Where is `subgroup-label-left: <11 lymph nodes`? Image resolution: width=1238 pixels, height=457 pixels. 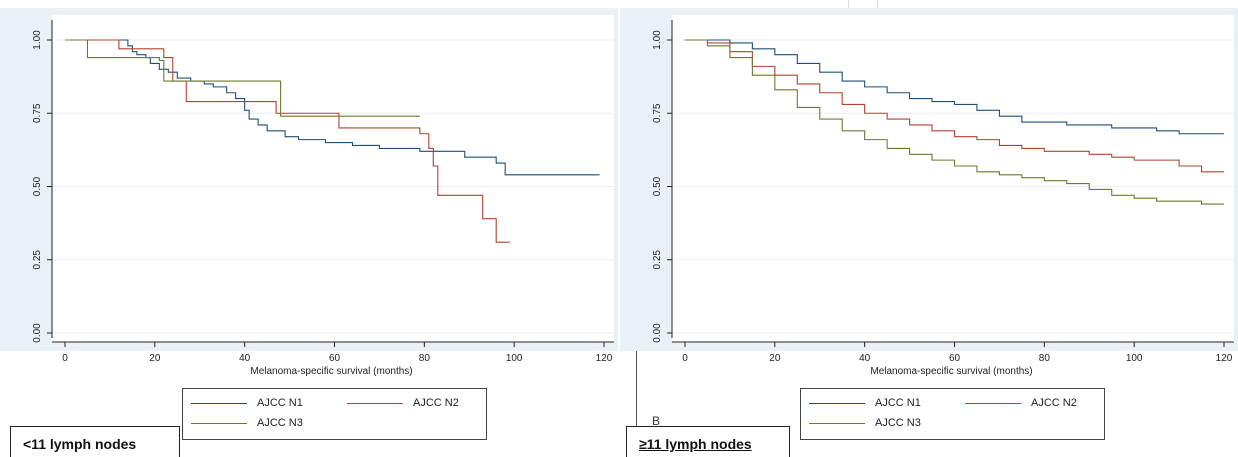 subgroup-label-left: <11 lymph nodes is located at coordinates (95, 441).